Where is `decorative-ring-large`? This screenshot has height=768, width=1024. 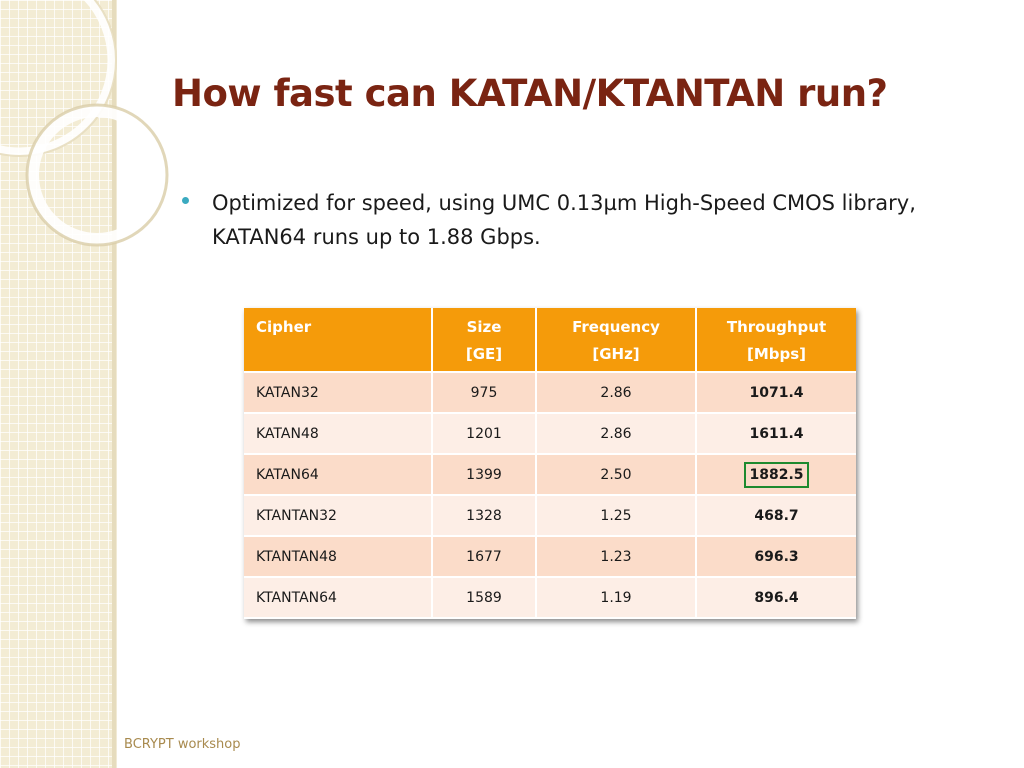 decorative-ring-large is located at coordinates (58, 78).